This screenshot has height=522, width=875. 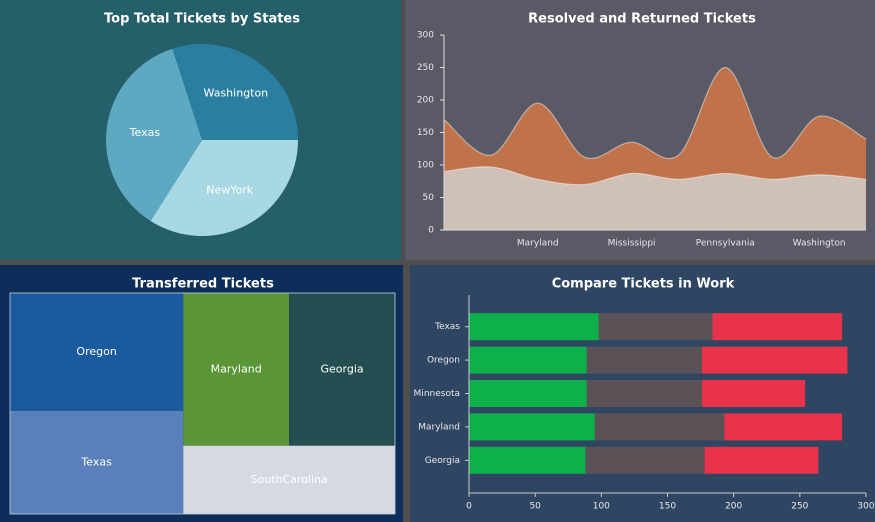 What do you see at coordinates (202, 19) in the screenshot?
I see `chart-title: Top Total Tickets by States` at bounding box center [202, 19].